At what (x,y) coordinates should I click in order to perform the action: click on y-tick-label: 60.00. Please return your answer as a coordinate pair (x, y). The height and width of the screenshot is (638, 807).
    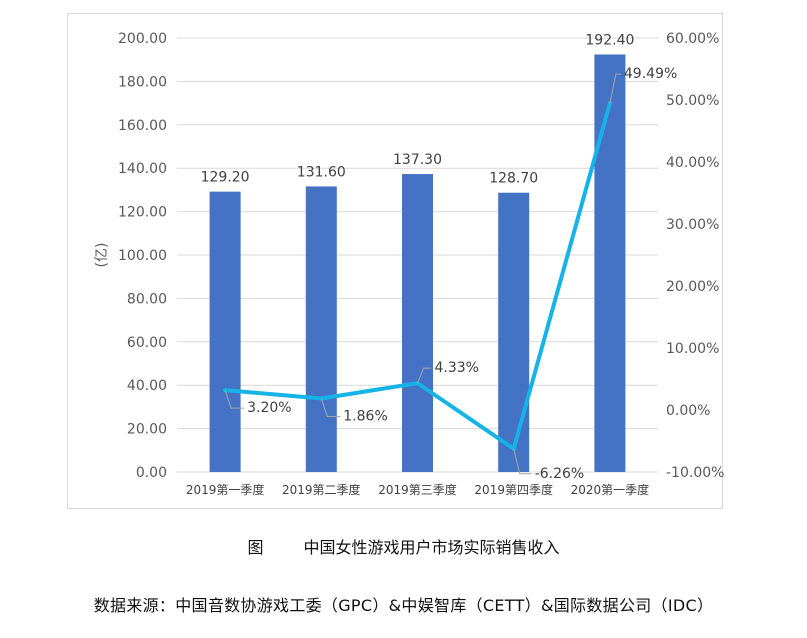
    Looking at the image, I should click on (147, 343).